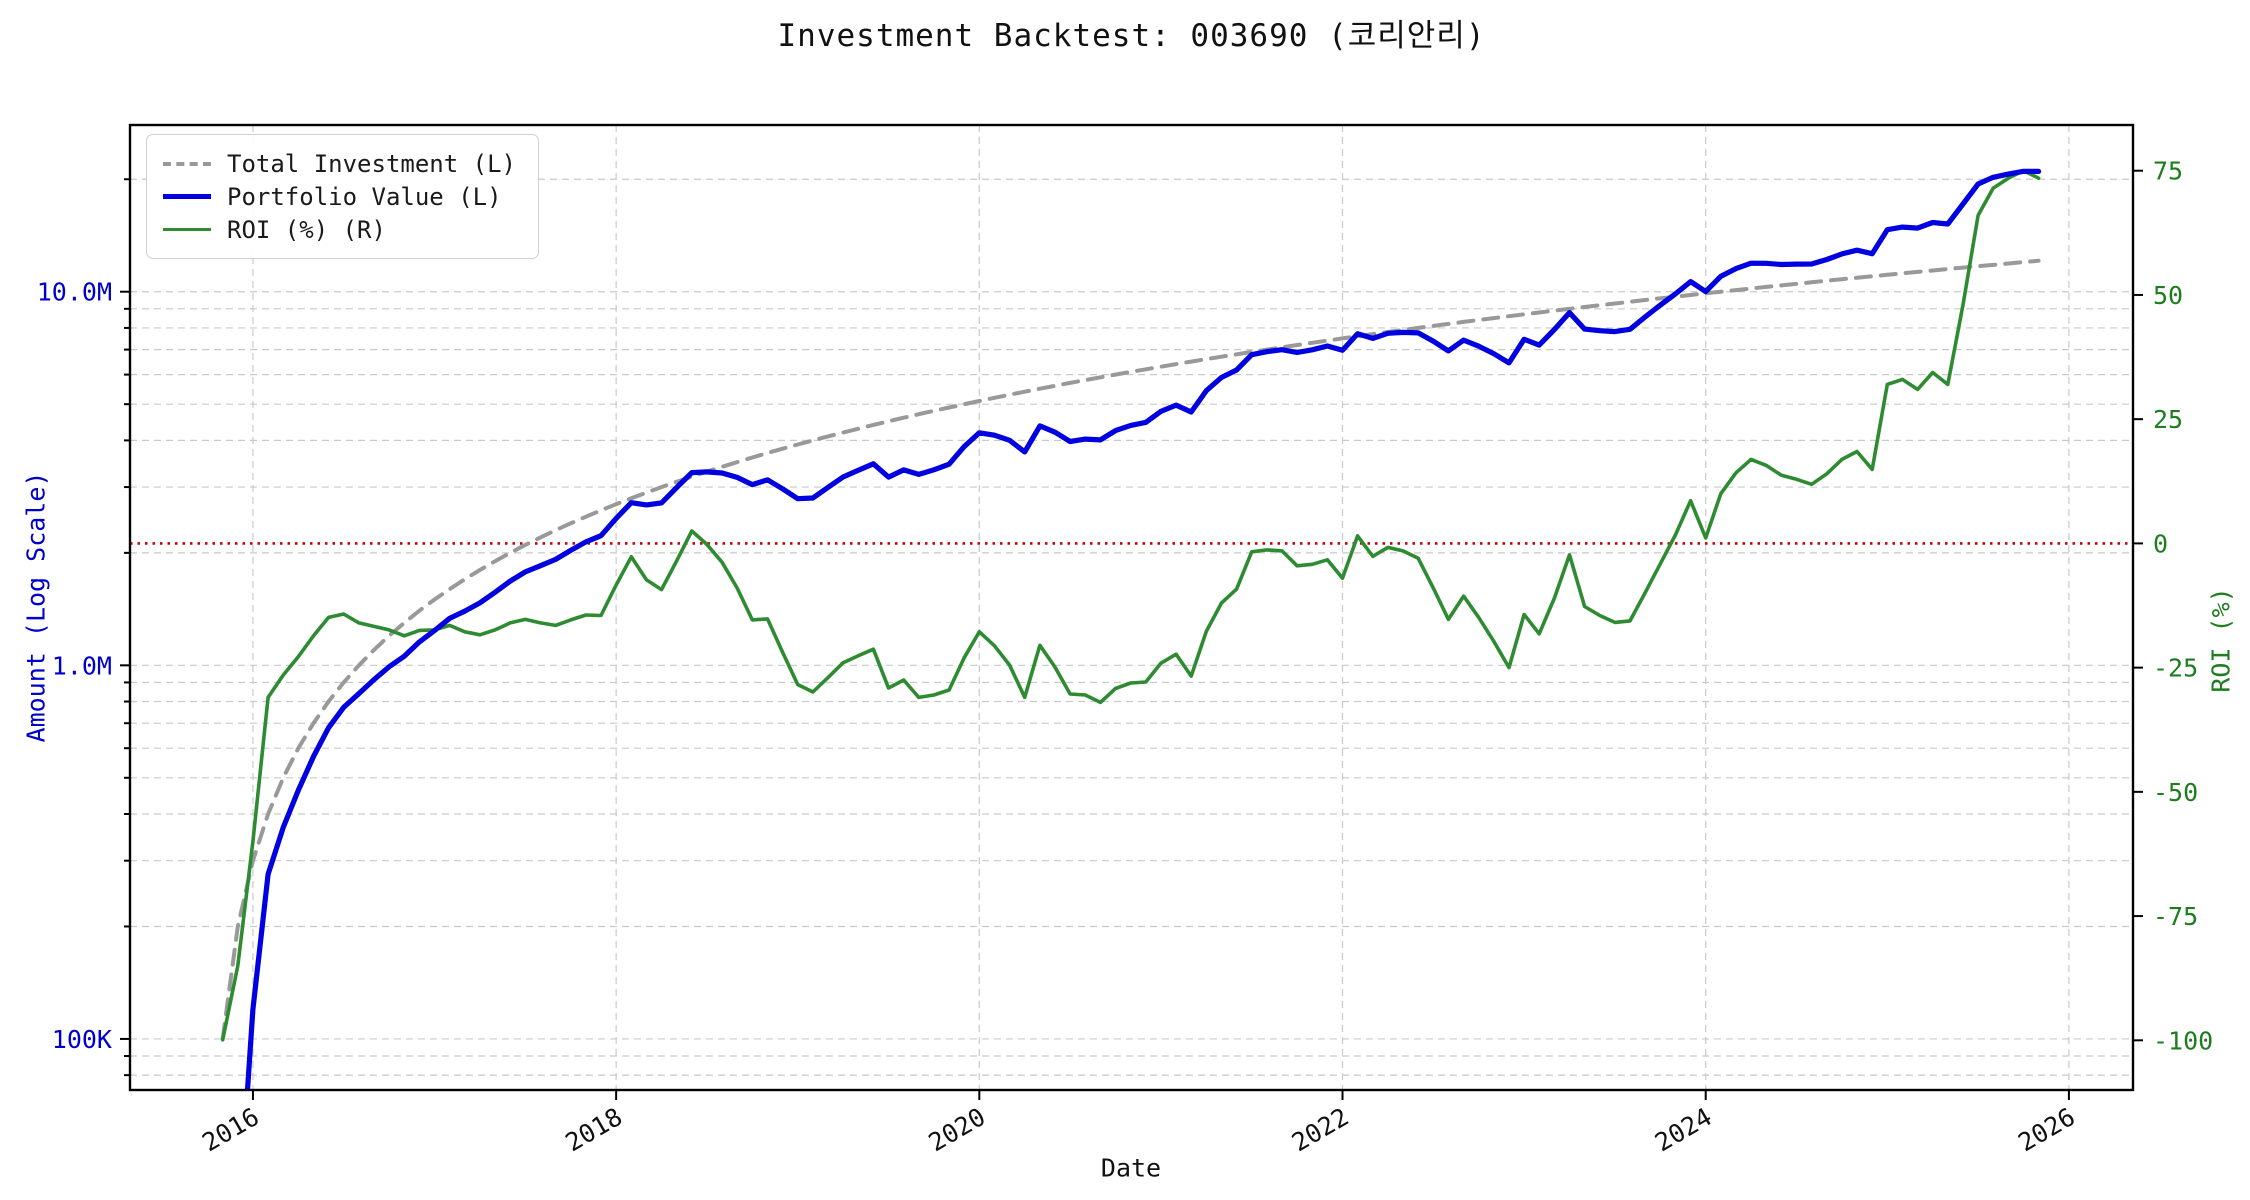  What do you see at coordinates (371, 163) in the screenshot?
I see `legend-label: Total Investment (L)` at bounding box center [371, 163].